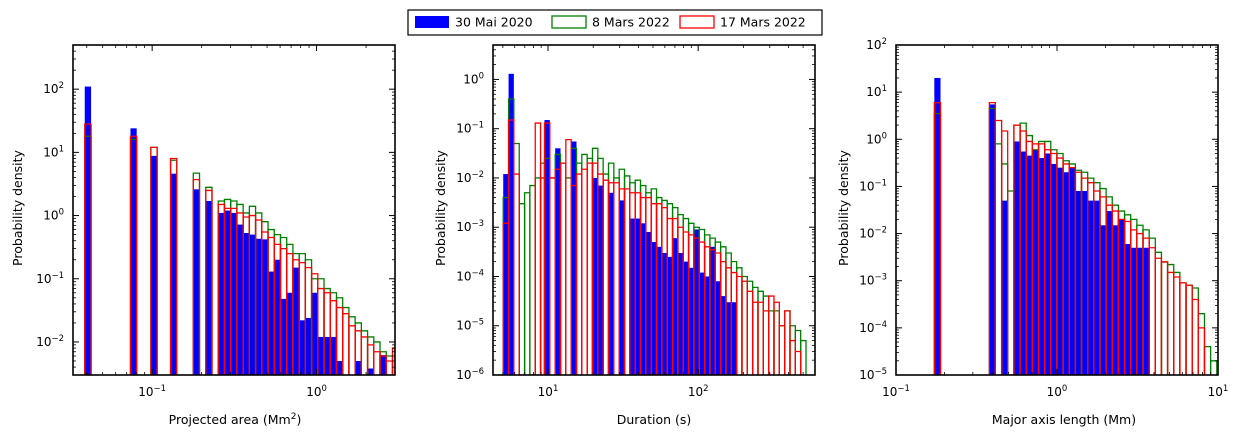 This screenshot has width=1242, height=432. I want to click on legend-label-series-1: 30 Mai 2020, so click(494, 22).